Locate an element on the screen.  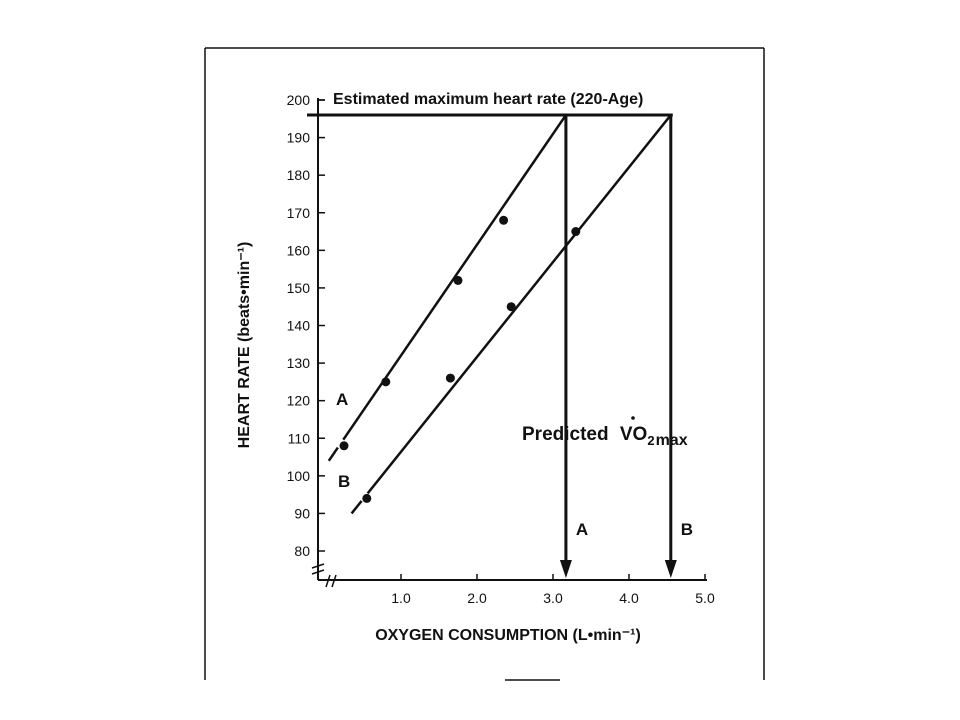
series-label: A is located at coordinates (342, 399).